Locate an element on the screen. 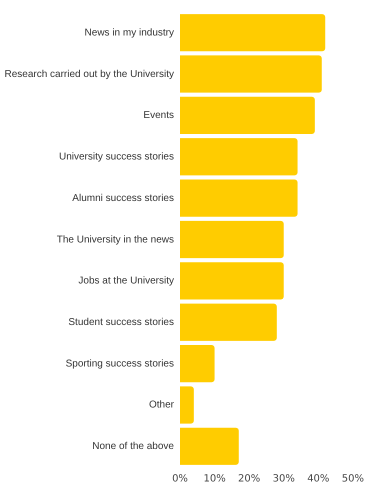  y-tick-label: Other is located at coordinates (161, 405).